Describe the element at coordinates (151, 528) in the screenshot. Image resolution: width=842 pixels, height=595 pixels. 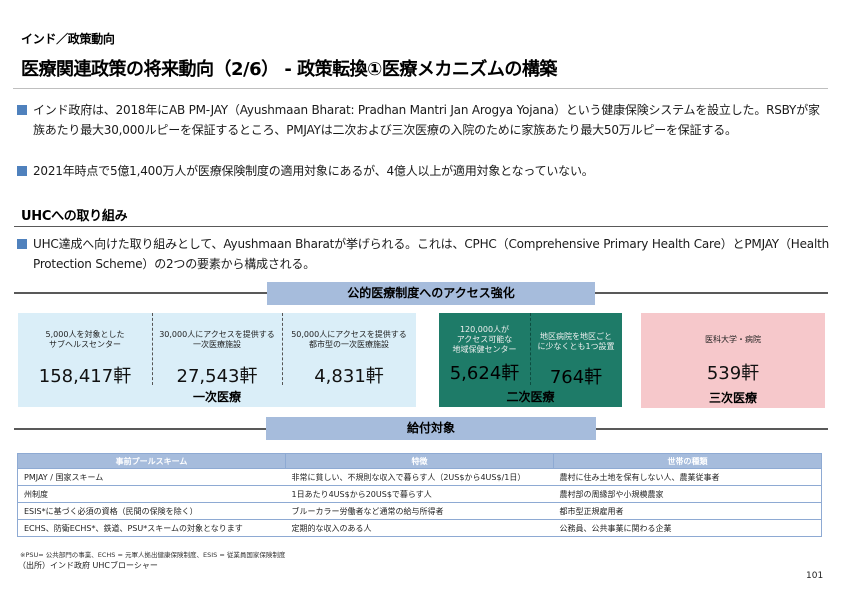
I see `table-cell: ECHS、防衛ECHS*、鉄道、PSU*スキームの対象となります` at that location.